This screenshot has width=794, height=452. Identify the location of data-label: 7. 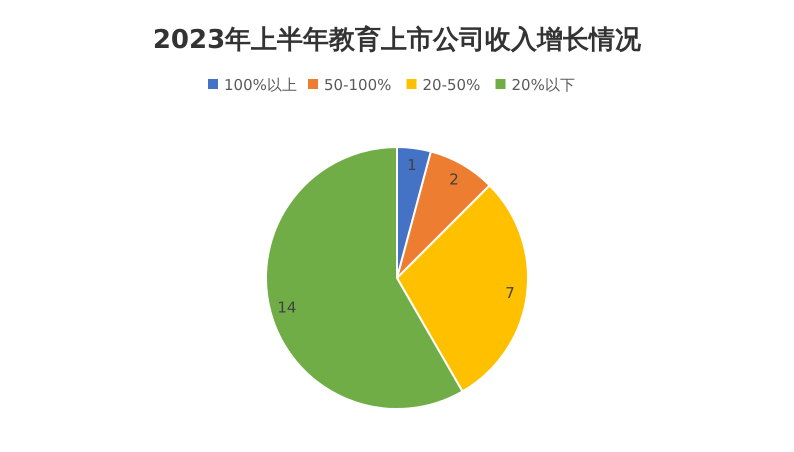
(510, 293).